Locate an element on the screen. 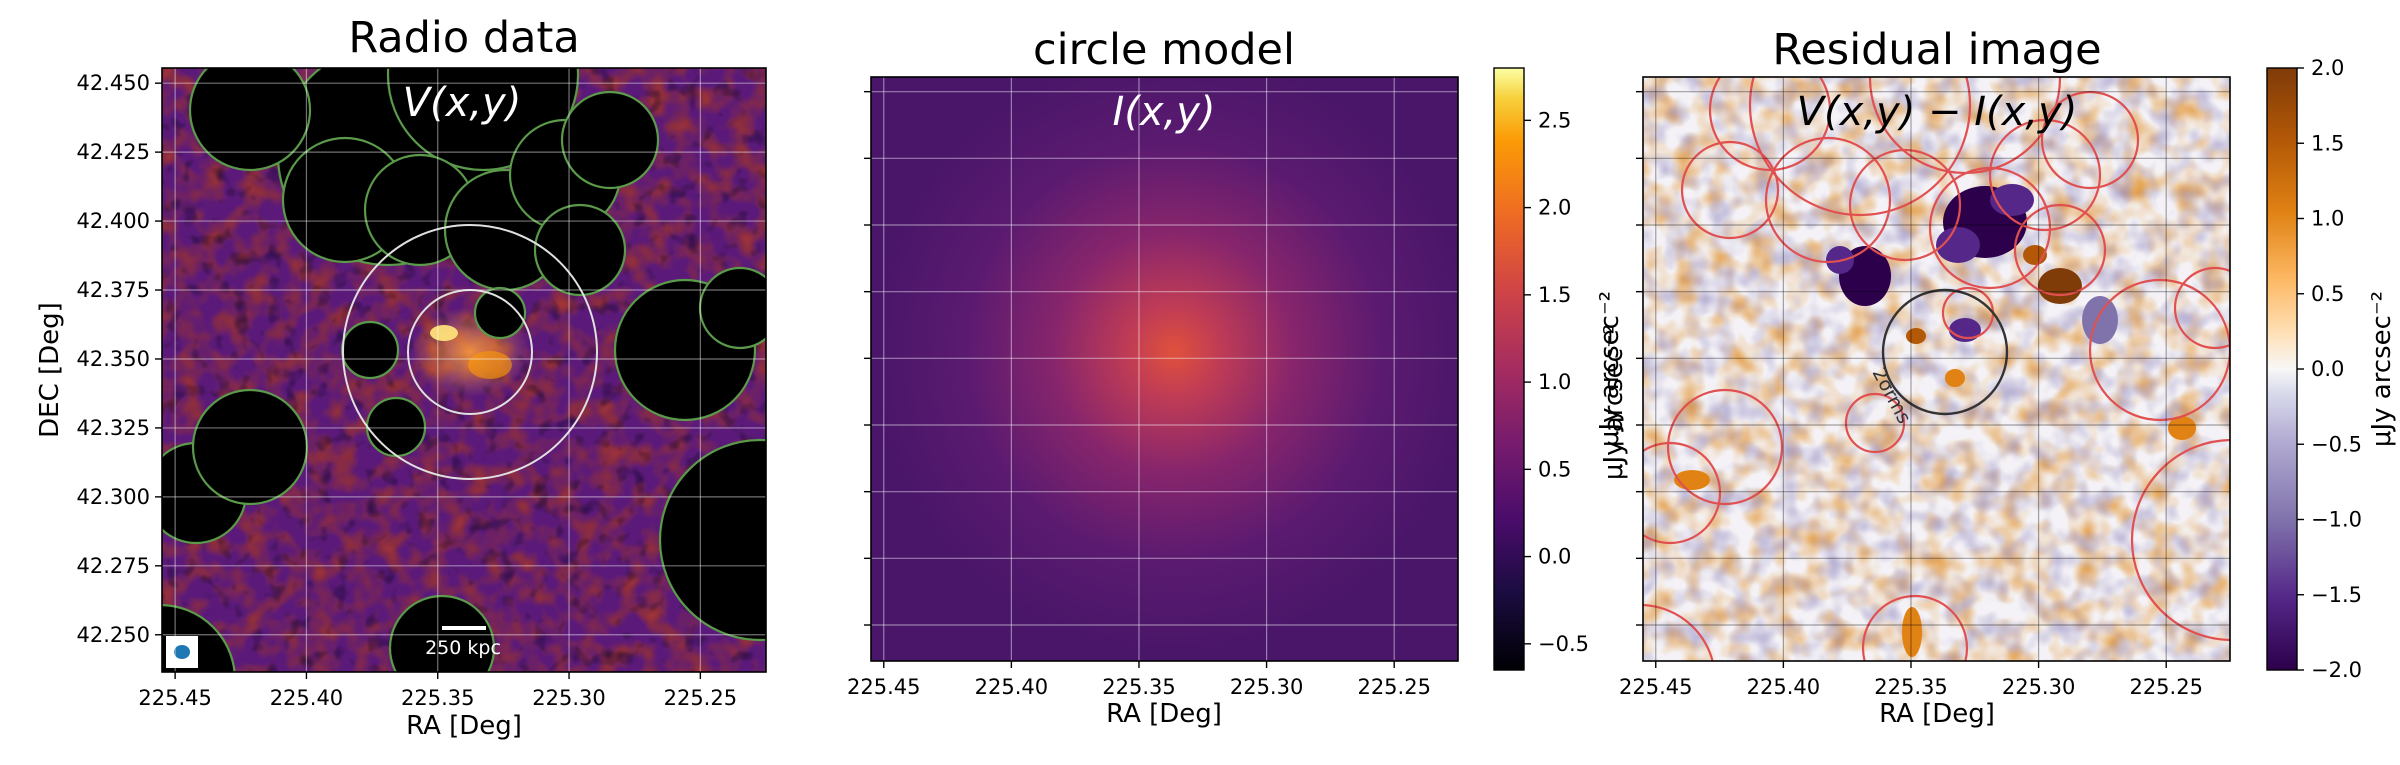 The width and height of the screenshot is (2400, 765). ytick-label: 42.300 is located at coordinates (113, 497).